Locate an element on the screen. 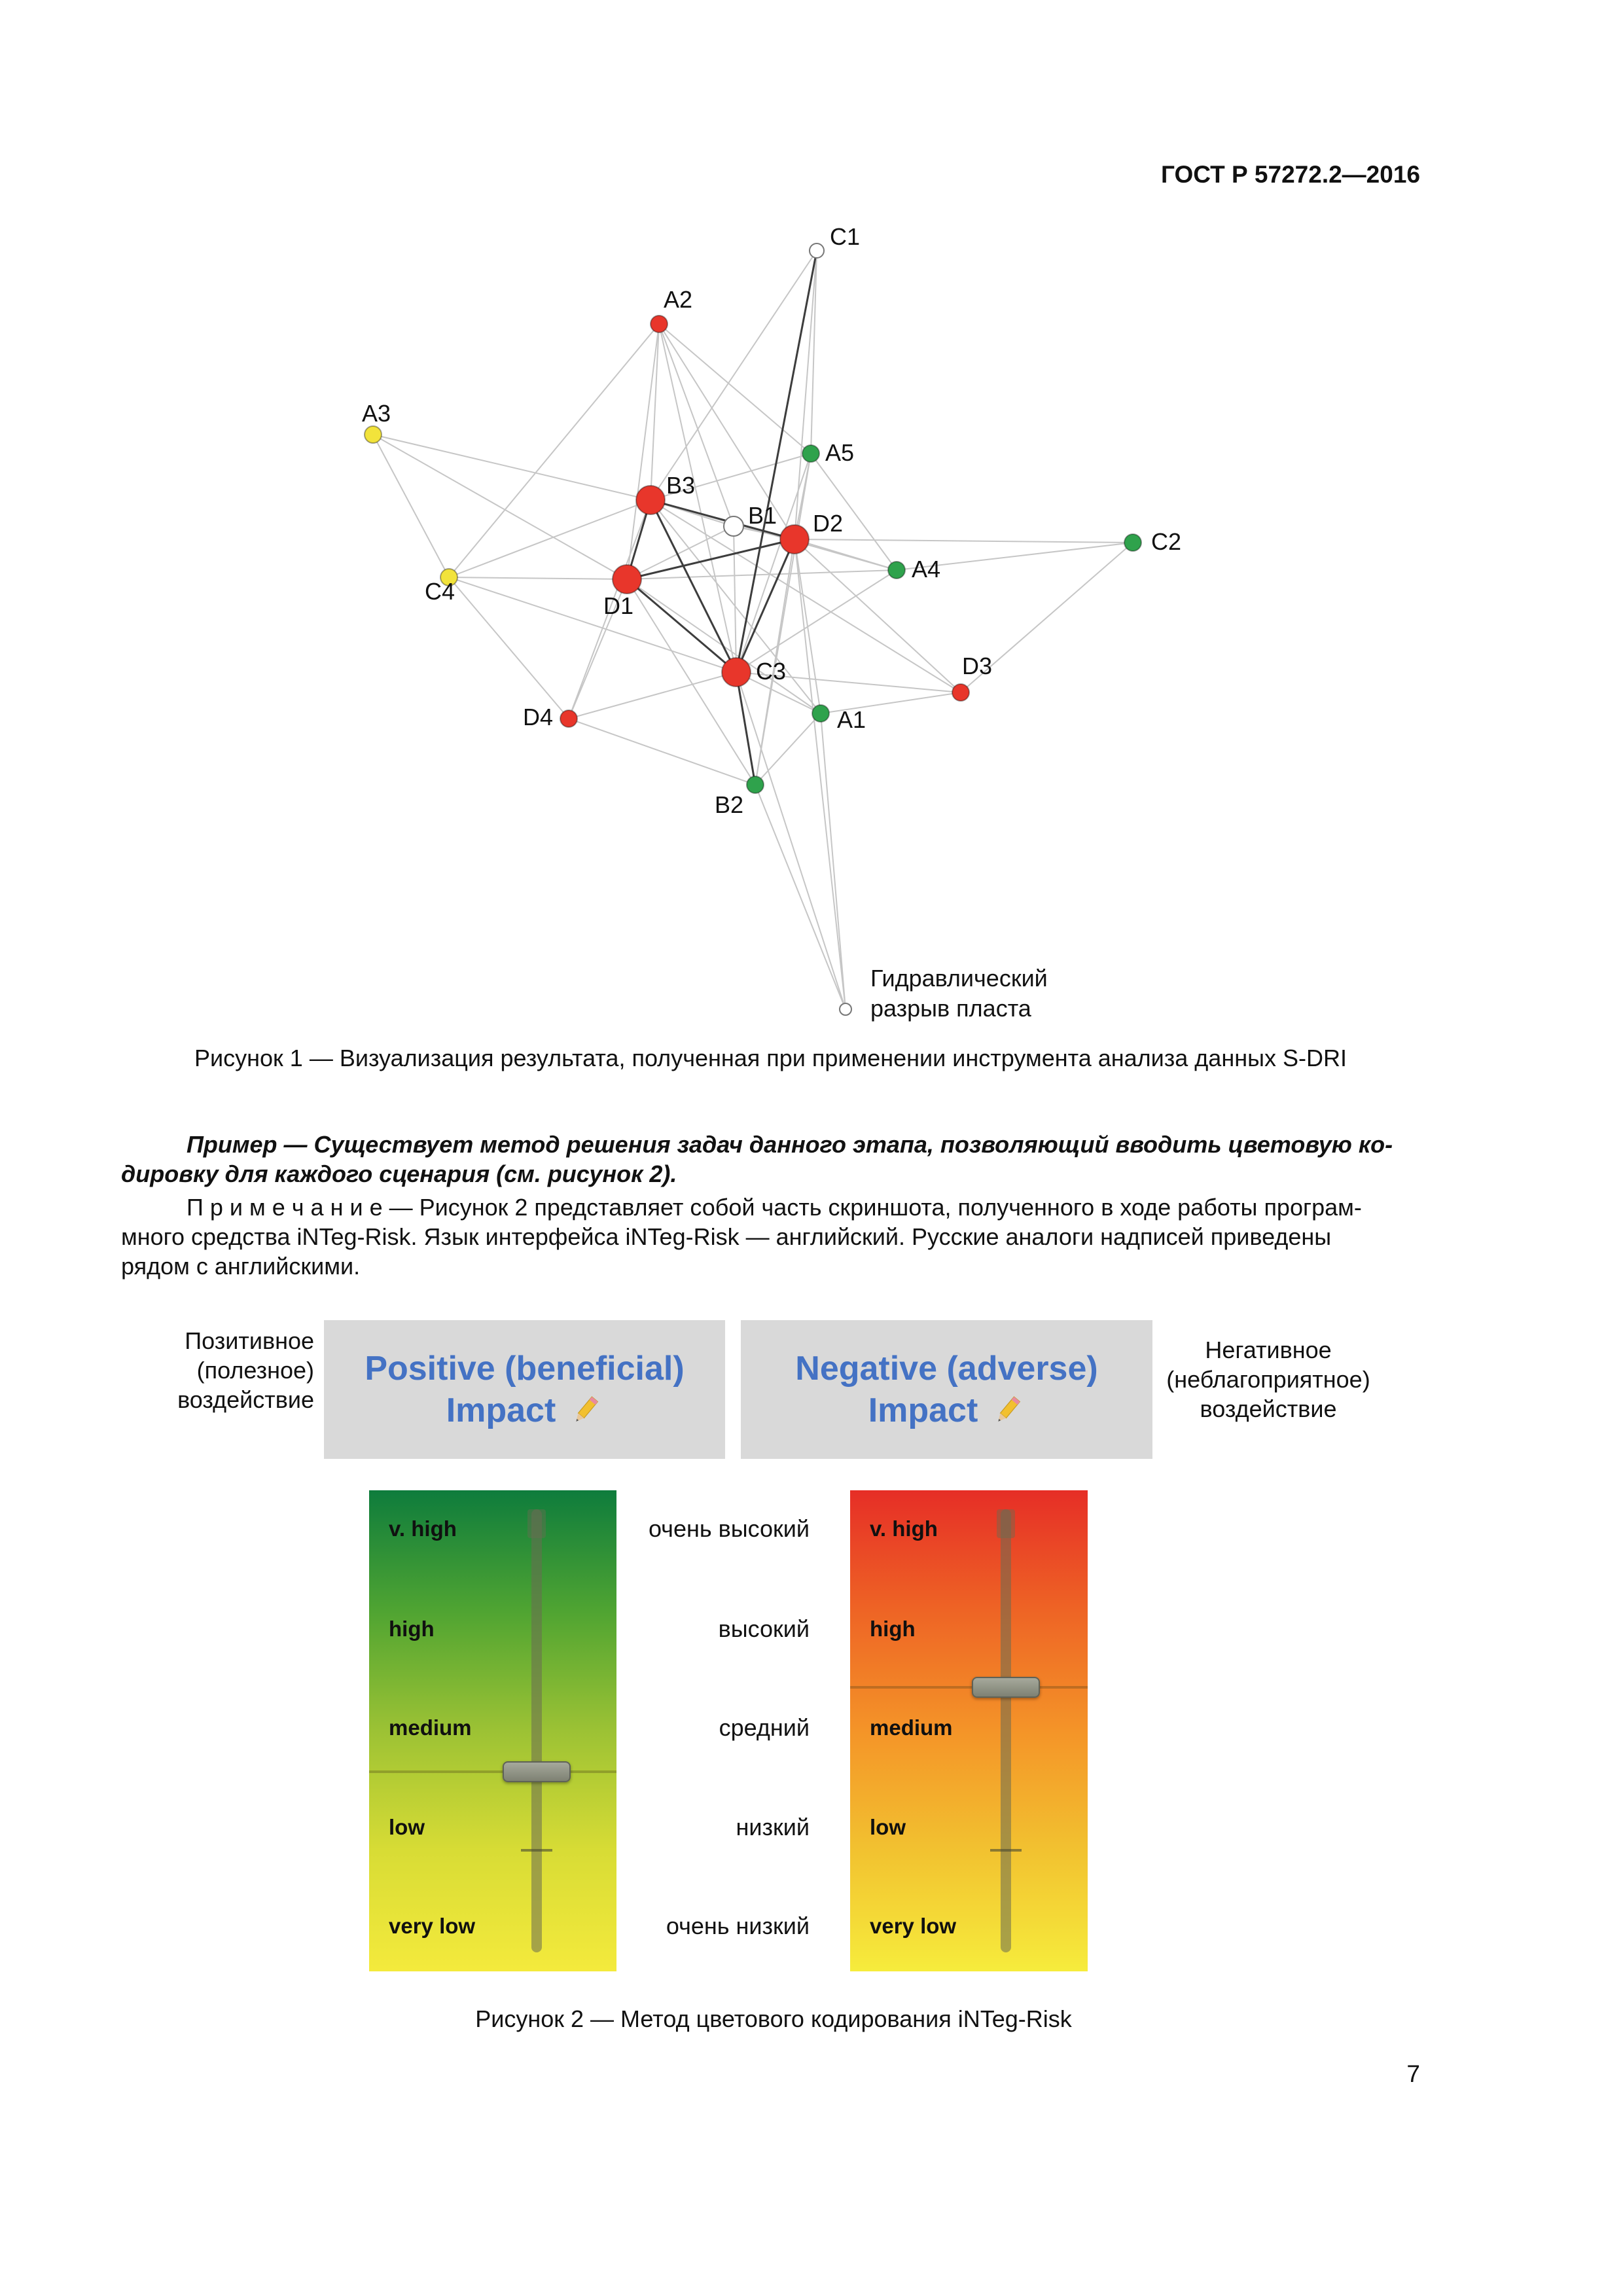 This screenshot has height=2296, width=1623. graph-node-B1 is located at coordinates (733, 526).